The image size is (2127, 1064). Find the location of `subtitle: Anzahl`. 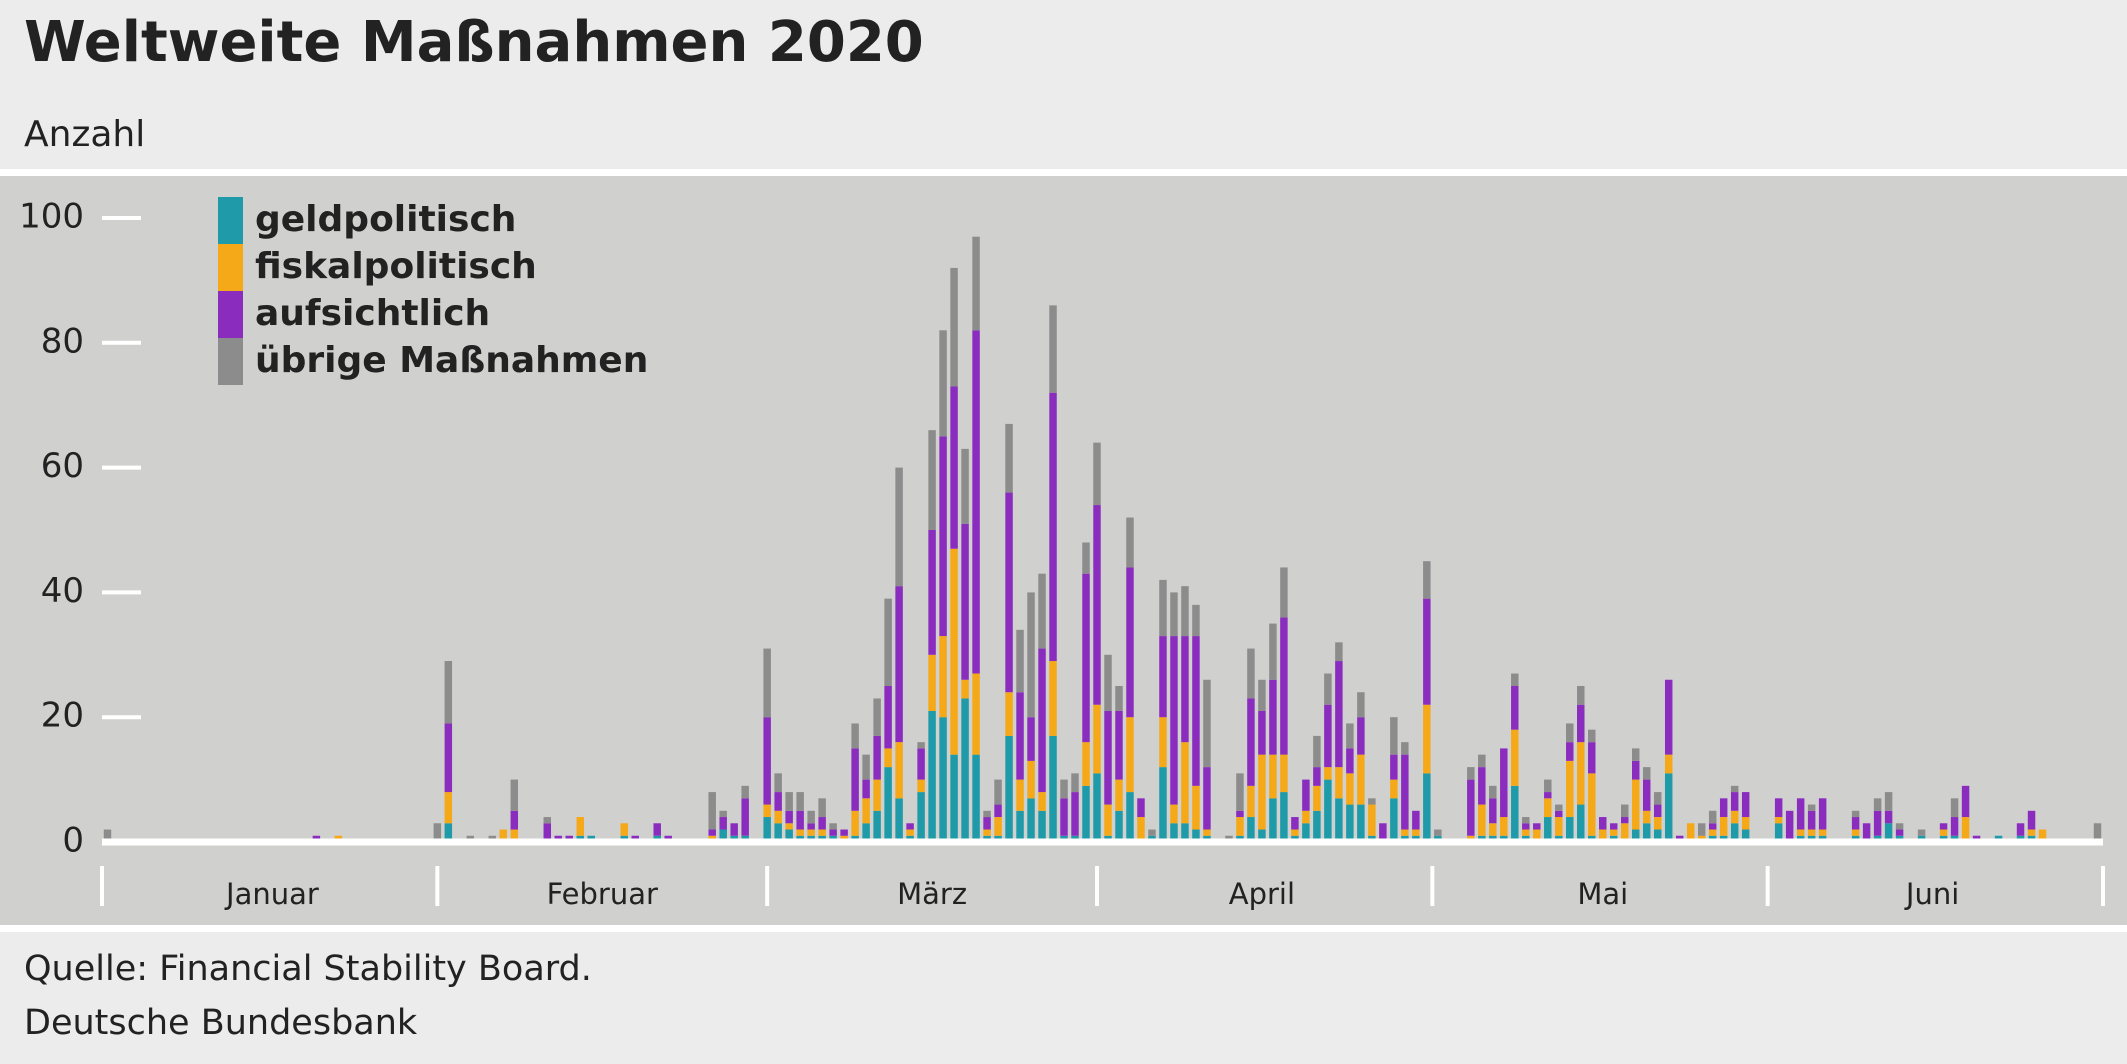

subtitle: Anzahl is located at coordinates (84, 134).